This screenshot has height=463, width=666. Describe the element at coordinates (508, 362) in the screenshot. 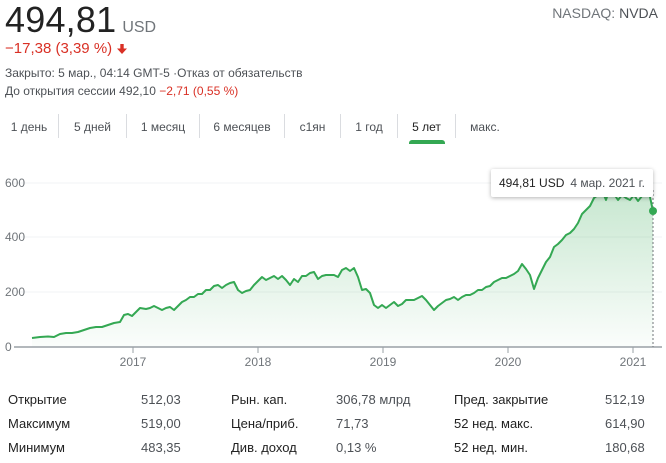

I see `x-tick: 2020` at that location.